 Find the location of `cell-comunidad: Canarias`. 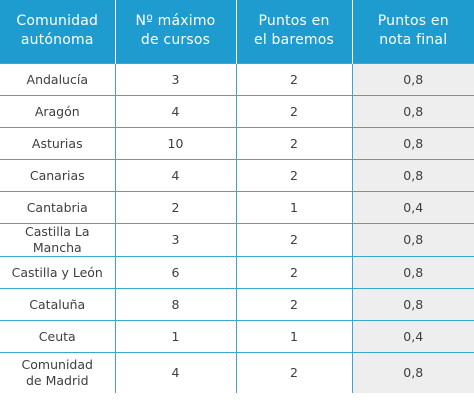

cell-comunidad: Canarias is located at coordinates (58, 175).